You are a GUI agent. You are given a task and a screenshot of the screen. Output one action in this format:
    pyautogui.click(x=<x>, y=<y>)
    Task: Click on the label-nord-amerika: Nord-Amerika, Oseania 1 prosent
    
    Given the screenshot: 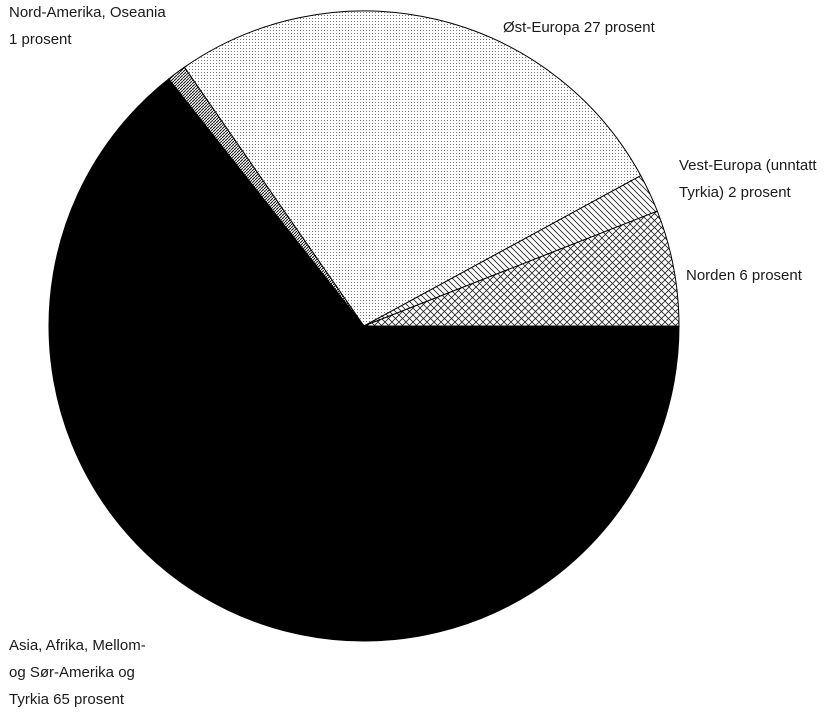 What is the action you would take?
    pyautogui.click(x=87, y=26)
    